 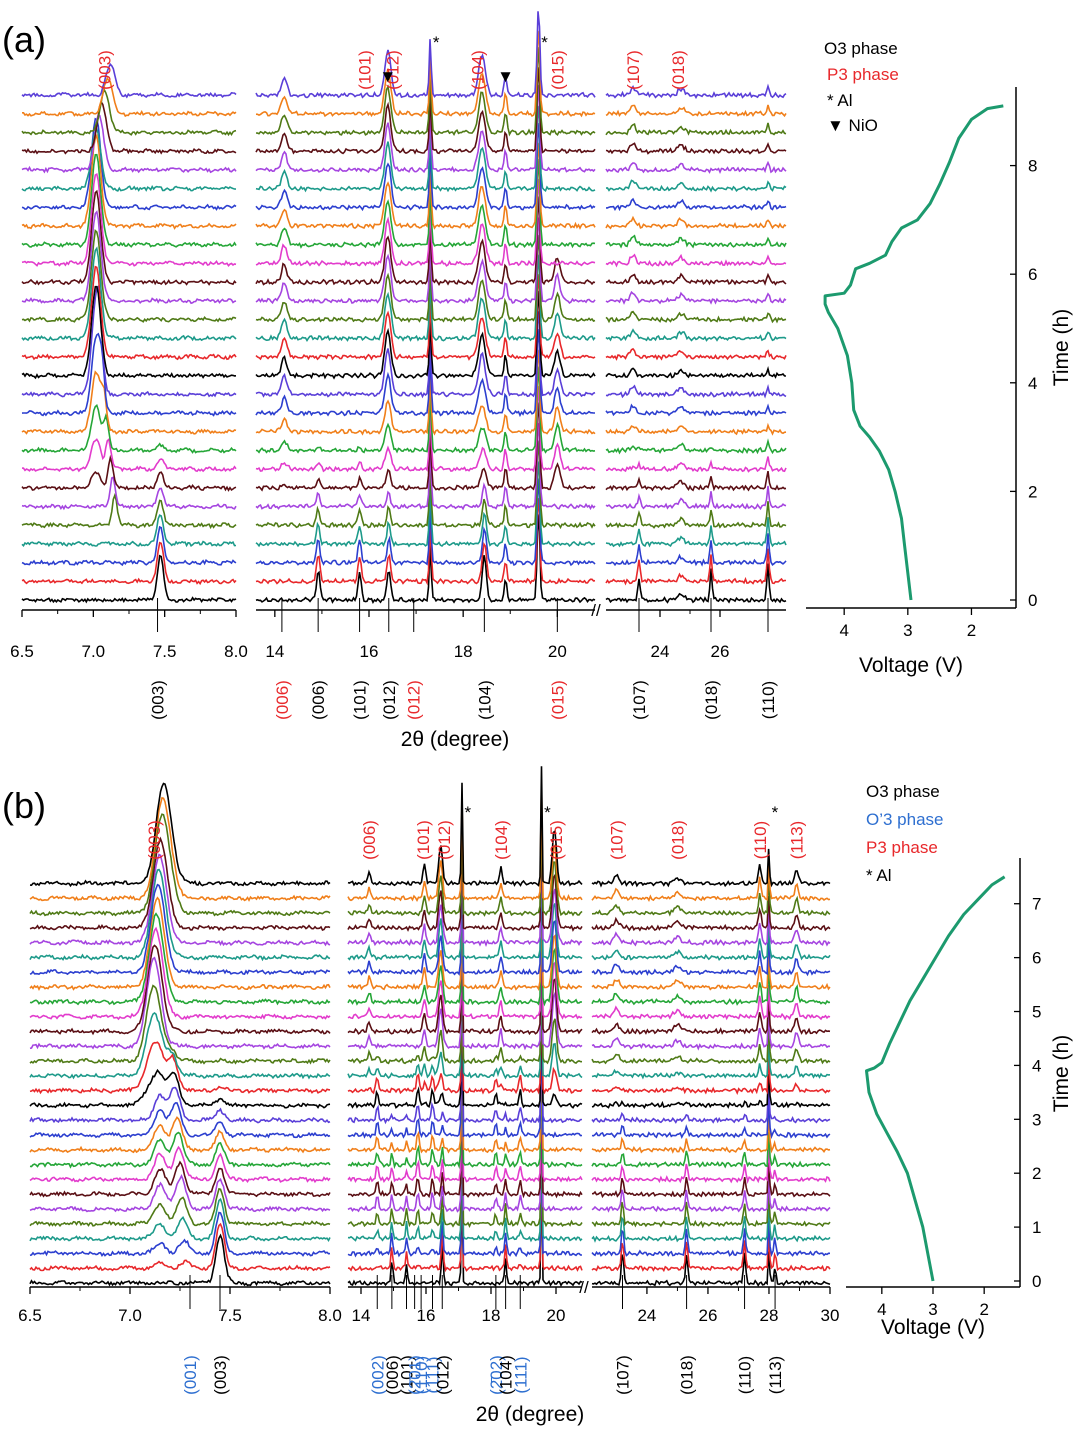 I want to click on legend-a-al: * Al, so click(x=840, y=100).